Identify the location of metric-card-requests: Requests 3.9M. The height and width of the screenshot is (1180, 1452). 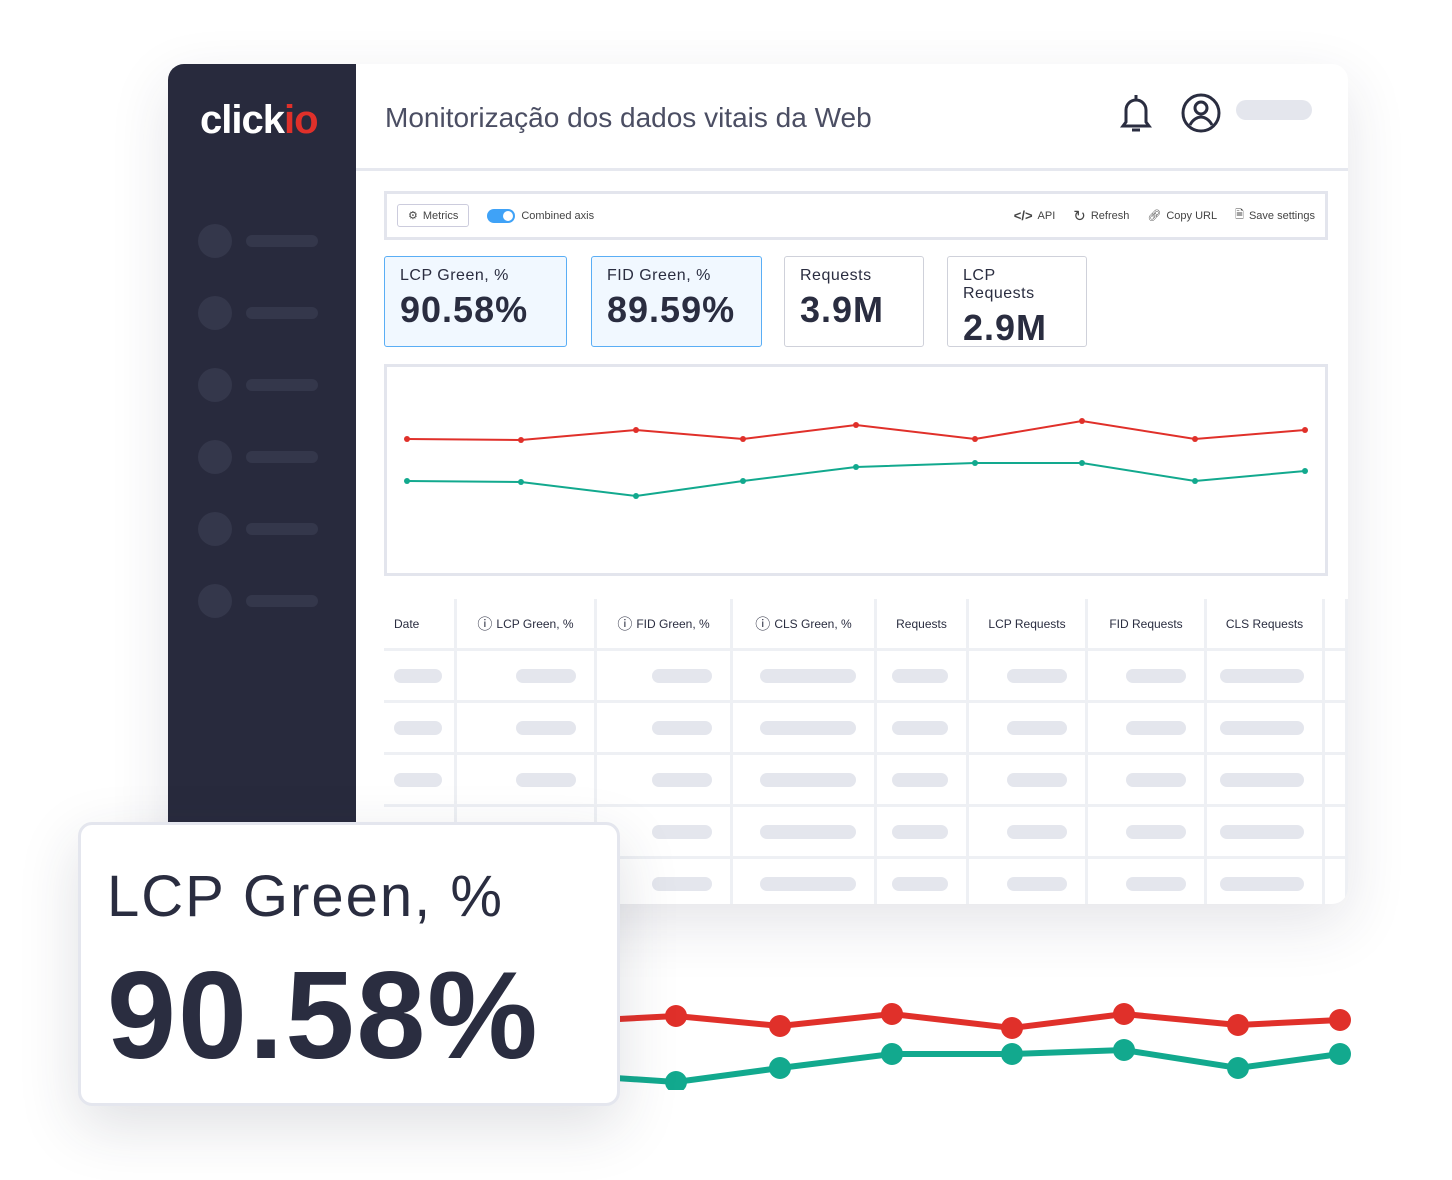
(854, 301).